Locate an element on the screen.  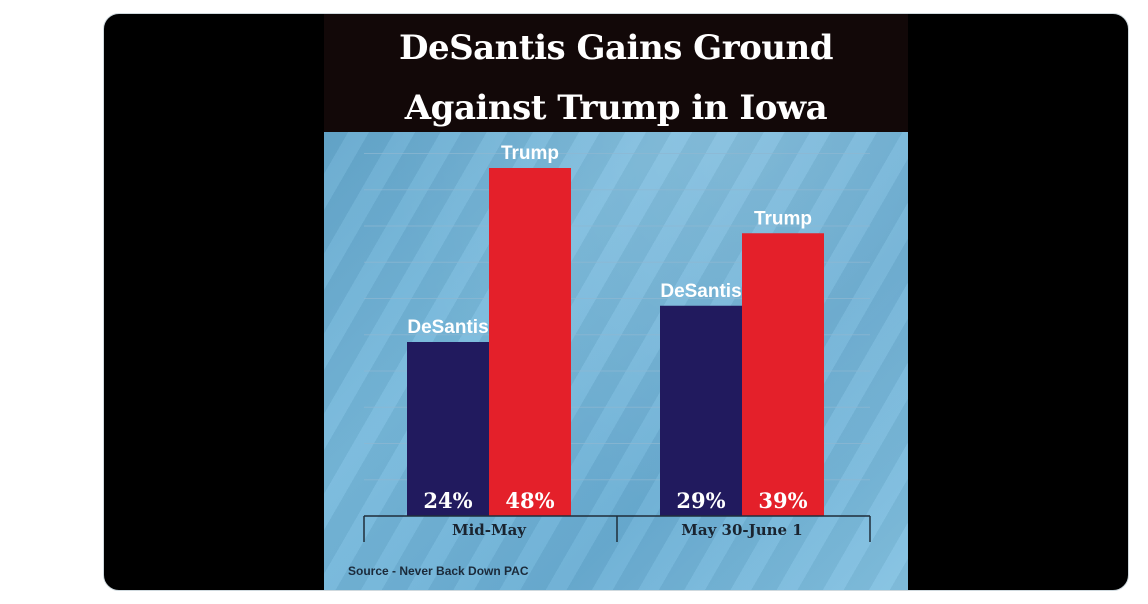
bar-value-label: 24% is located at coordinates (447, 500).